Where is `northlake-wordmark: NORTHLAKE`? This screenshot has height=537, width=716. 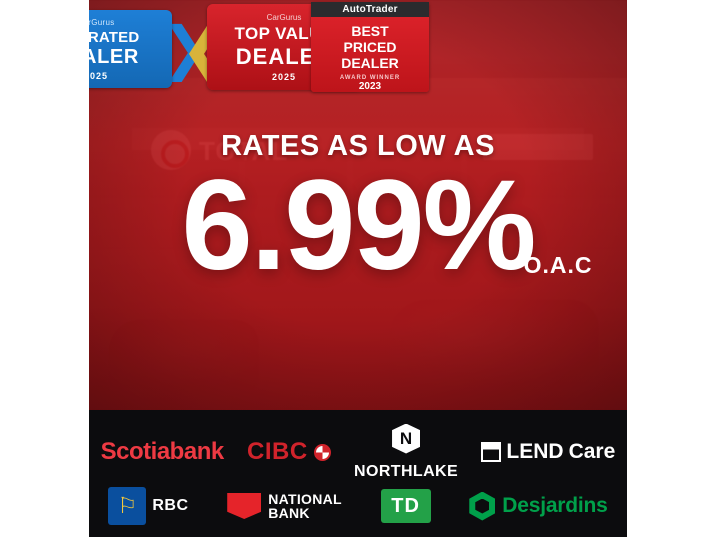
northlake-wordmark: NORTHLAKE is located at coordinates (406, 471).